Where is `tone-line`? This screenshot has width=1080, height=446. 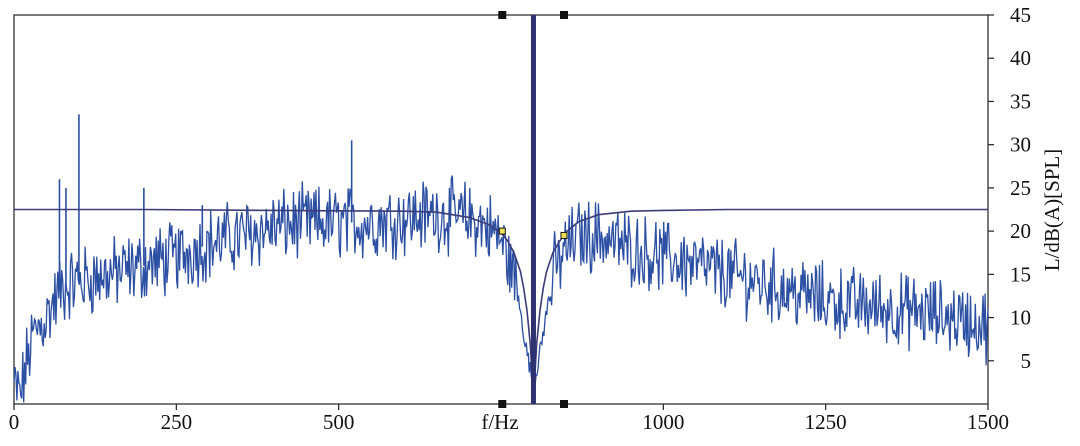
tone-line is located at coordinates (533, 209).